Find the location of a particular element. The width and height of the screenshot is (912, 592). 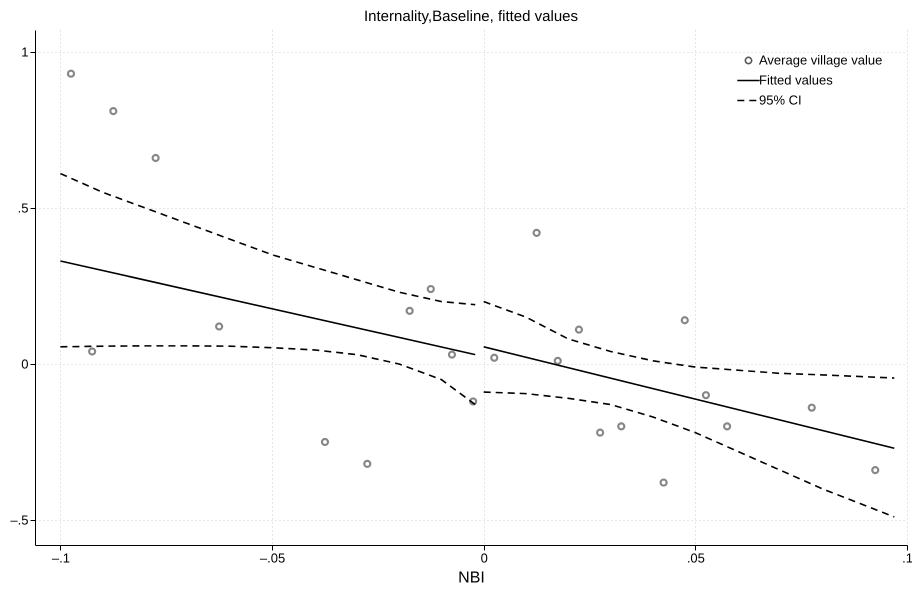

y-tick-label: .5 is located at coordinates (23, 208).